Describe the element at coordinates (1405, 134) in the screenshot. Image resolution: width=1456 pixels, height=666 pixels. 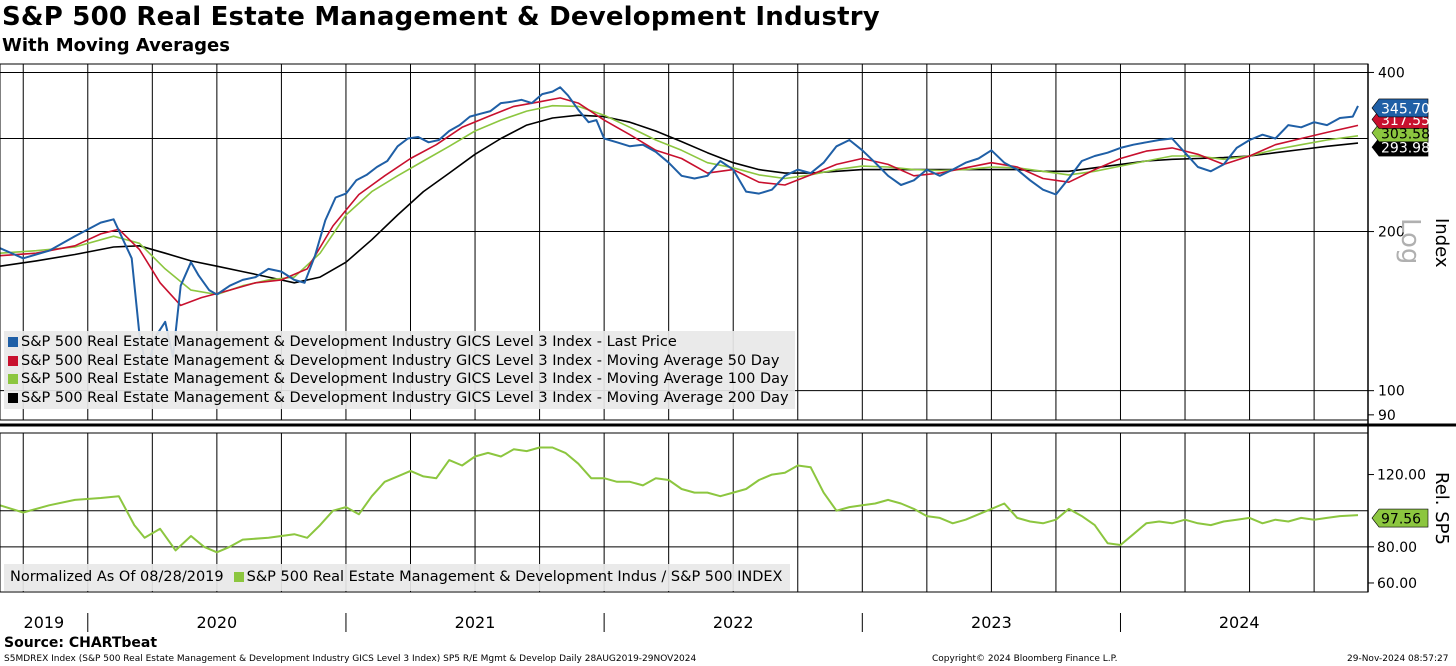
I see `tag-ma100-text: 303.58` at that location.